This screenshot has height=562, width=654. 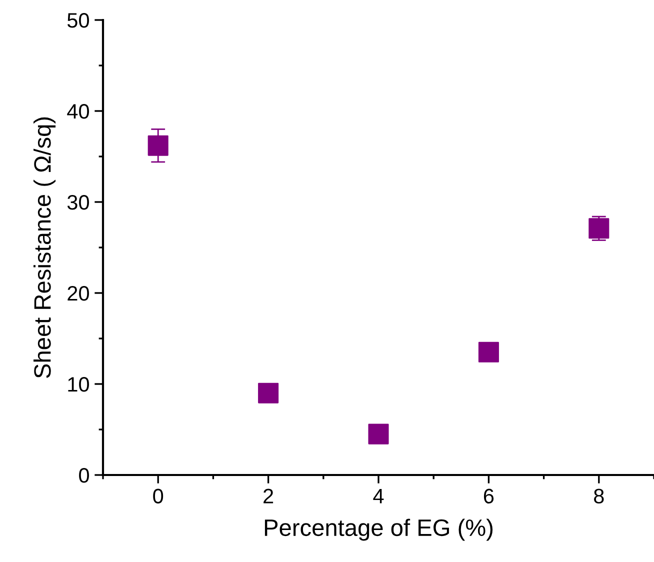 What do you see at coordinates (489, 496) in the screenshot?
I see `x-tick-label: 6` at bounding box center [489, 496].